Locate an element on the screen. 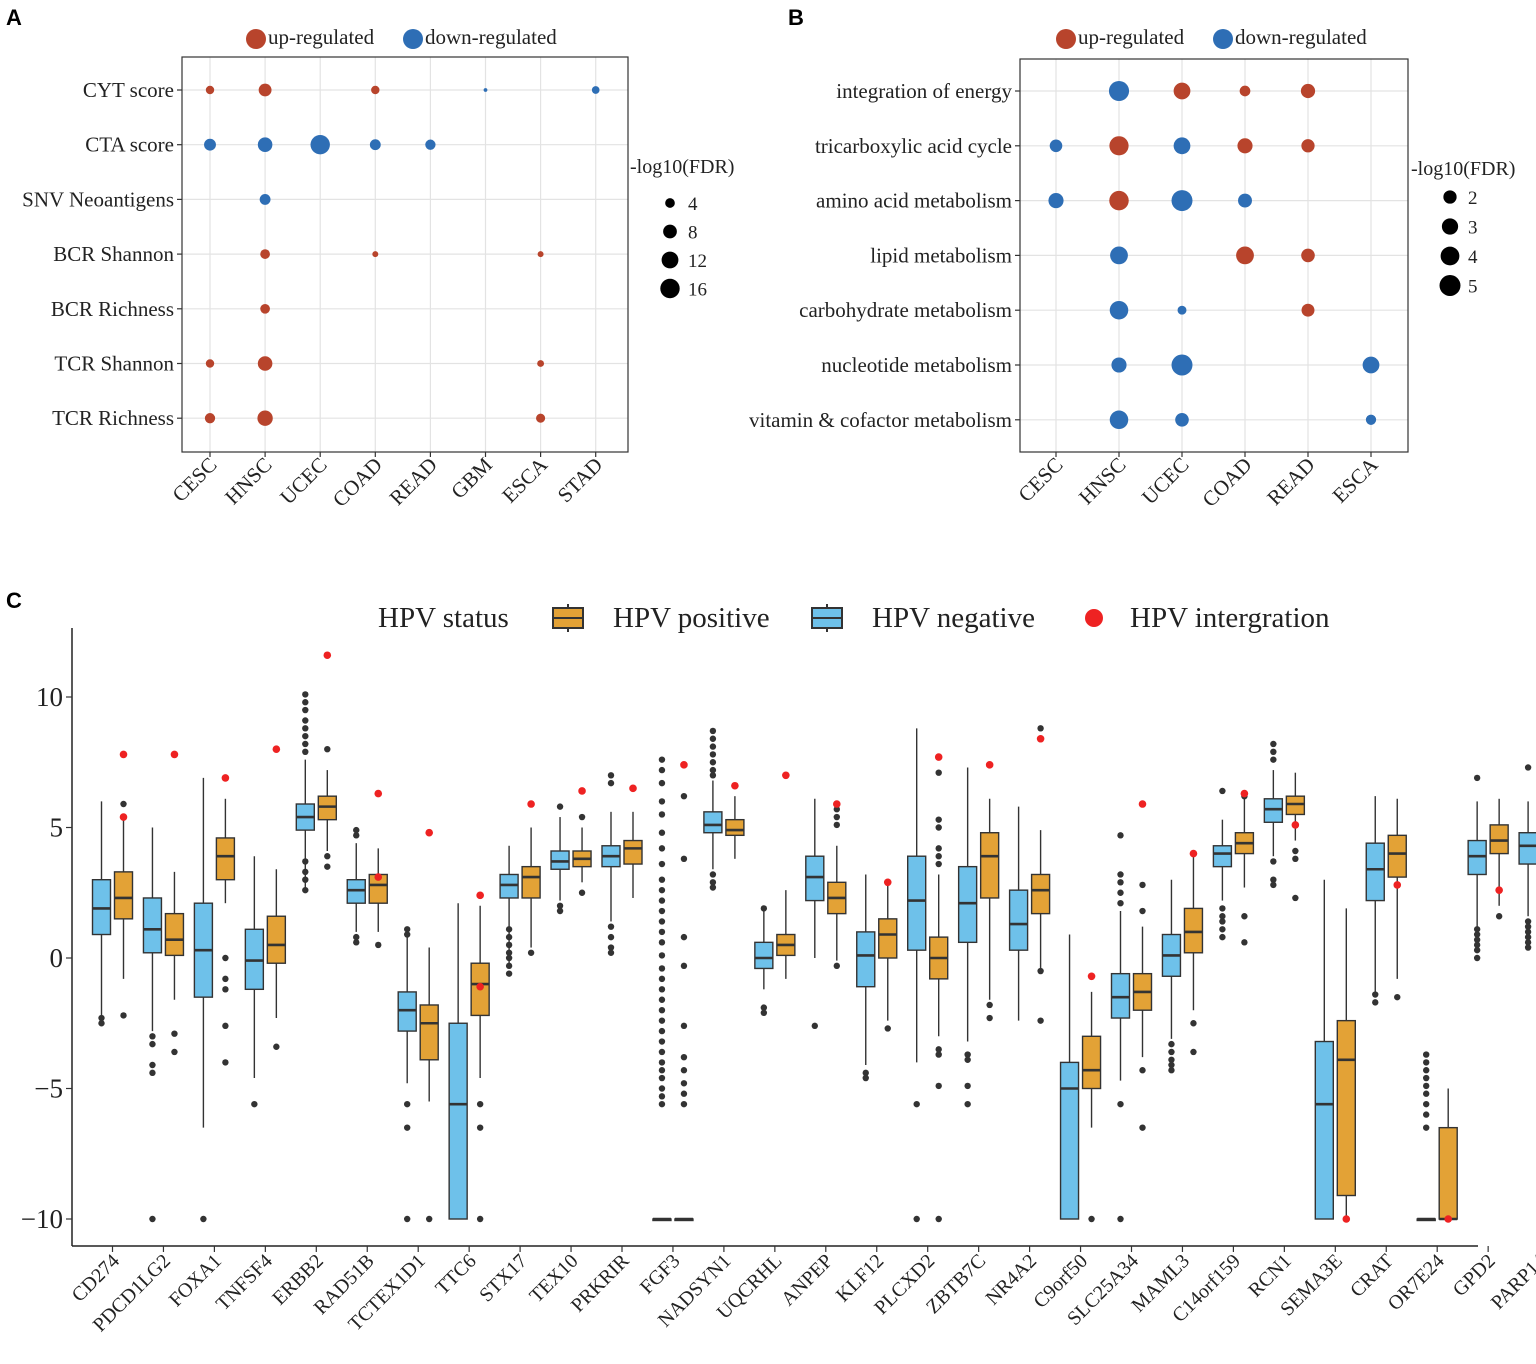 This screenshot has height=1364, width=1536. panel-b-col-labels: CESC HNSC UCEC COAD READ ESCA is located at coordinates (1198, 482).